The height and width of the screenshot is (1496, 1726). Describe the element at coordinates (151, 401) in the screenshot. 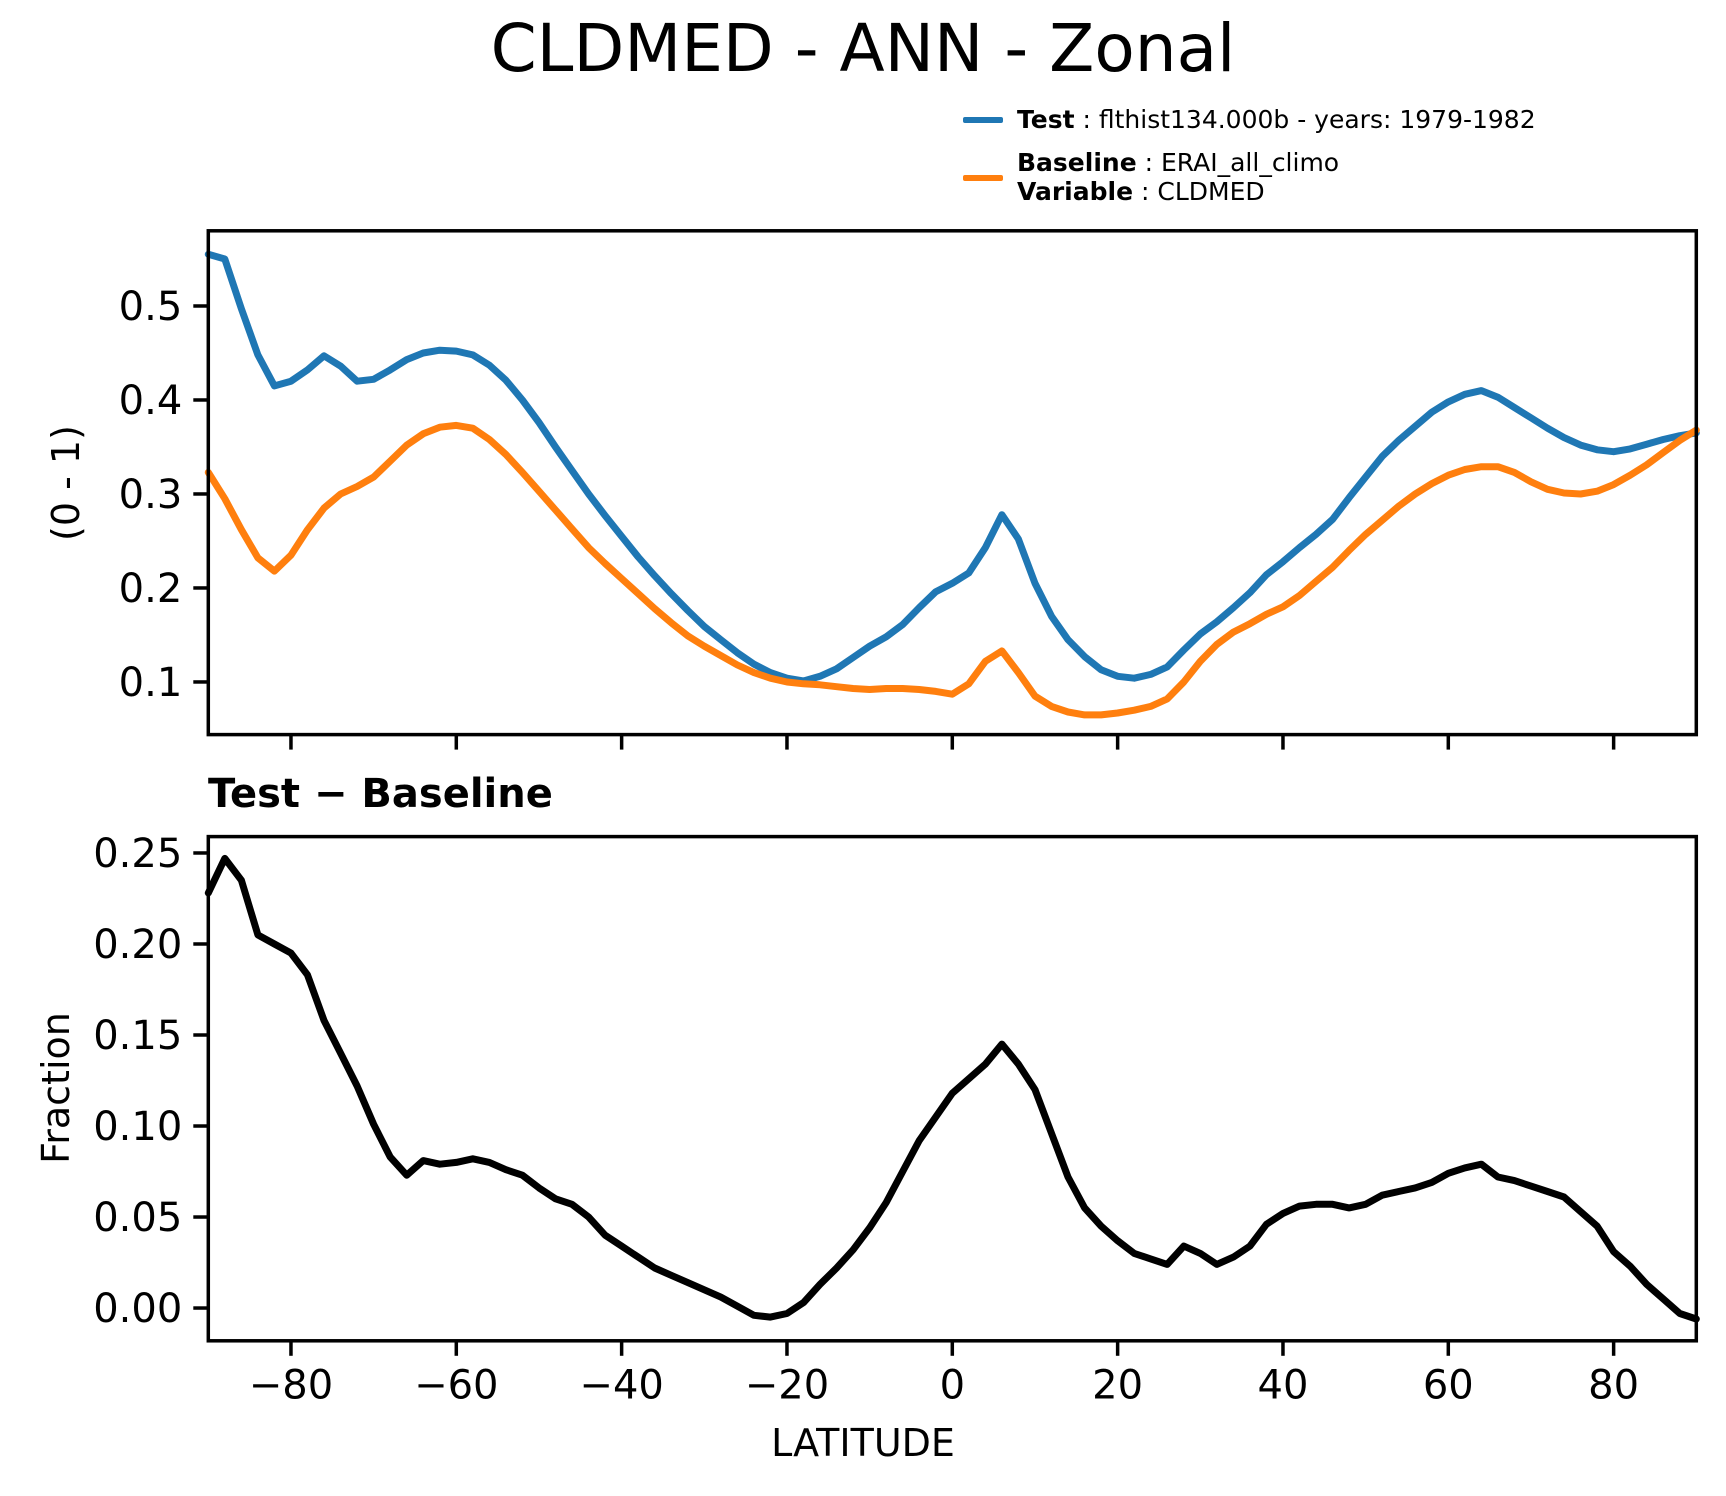

I see `y-tick-label: 0.4` at that location.